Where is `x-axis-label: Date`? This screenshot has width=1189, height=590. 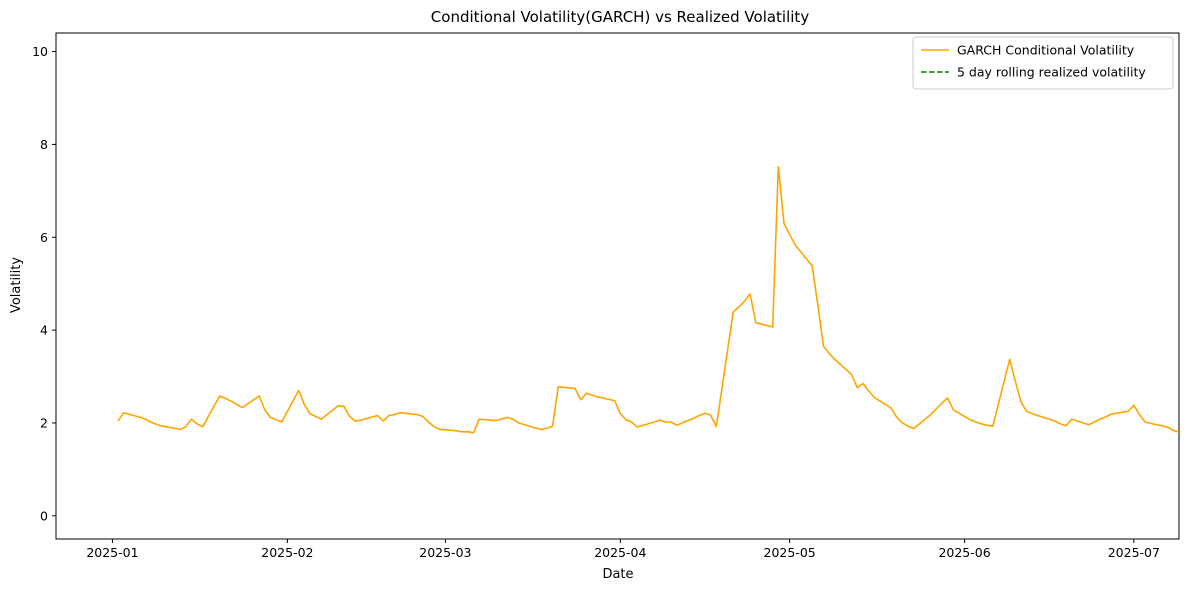
x-axis-label: Date is located at coordinates (617, 574).